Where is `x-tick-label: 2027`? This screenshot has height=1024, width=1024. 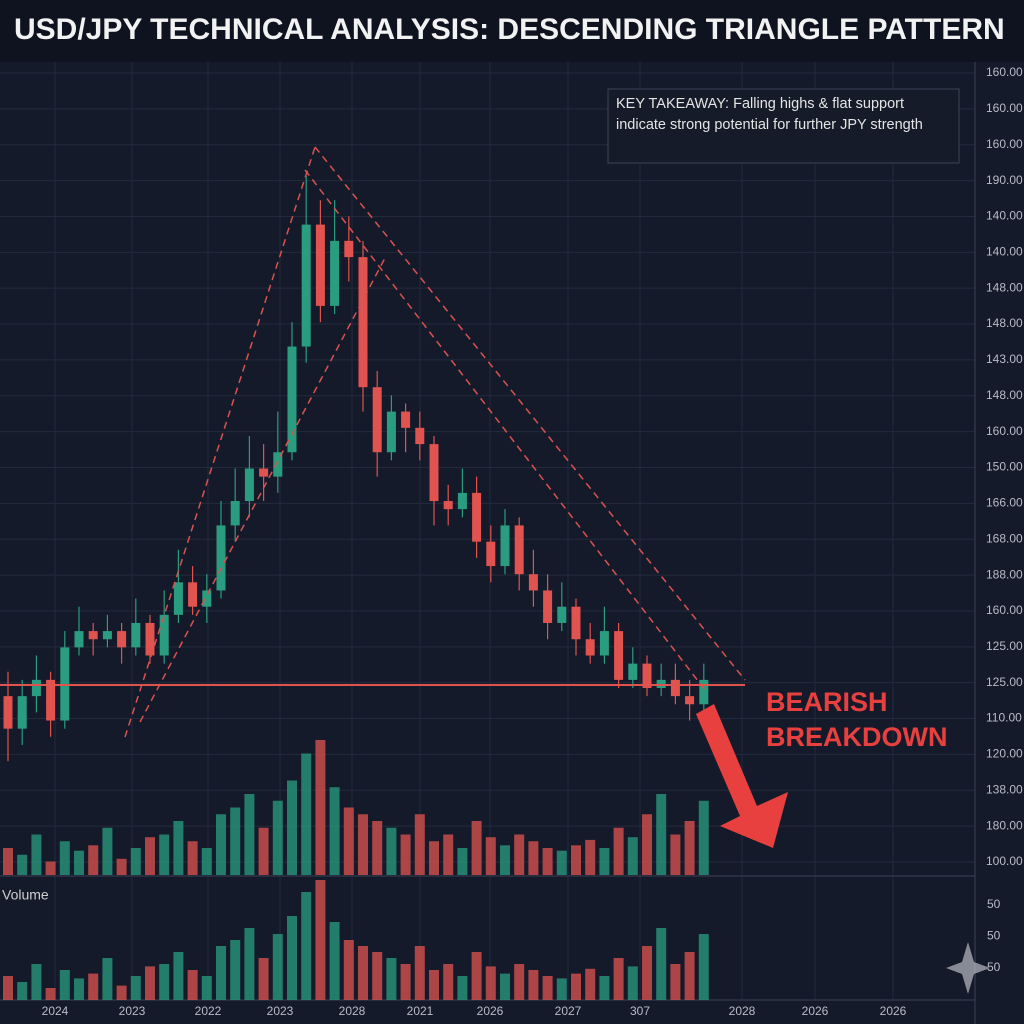 x-tick-label: 2027 is located at coordinates (568, 1011).